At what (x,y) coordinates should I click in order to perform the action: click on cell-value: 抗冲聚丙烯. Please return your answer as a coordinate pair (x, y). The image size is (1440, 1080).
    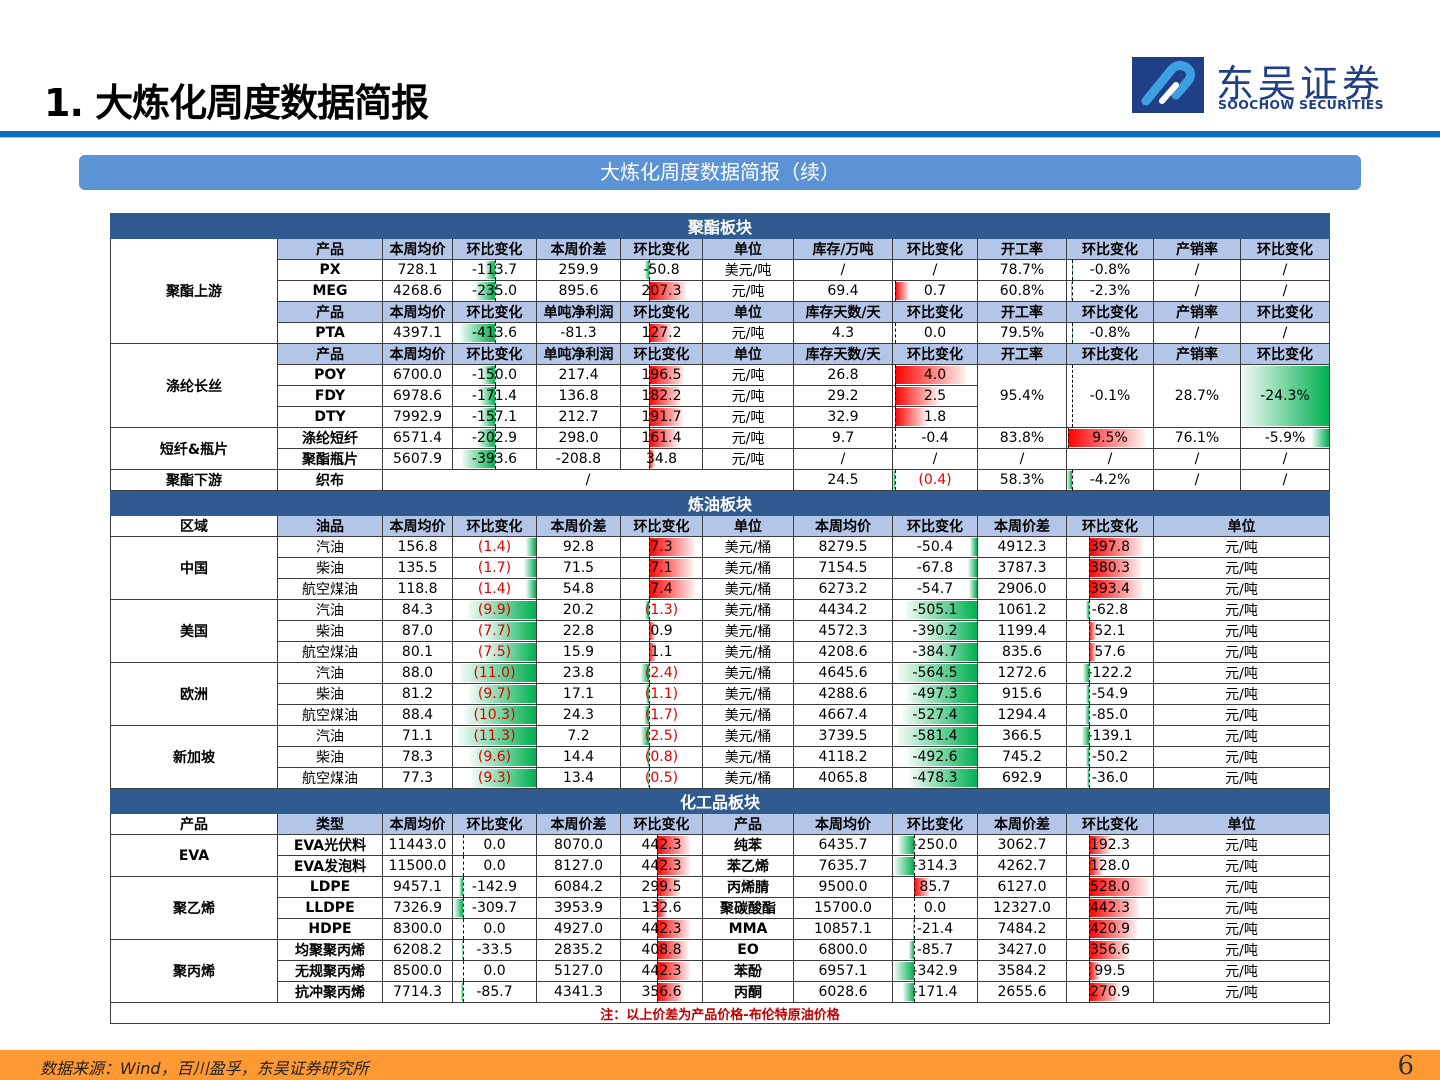
    Looking at the image, I should click on (330, 993).